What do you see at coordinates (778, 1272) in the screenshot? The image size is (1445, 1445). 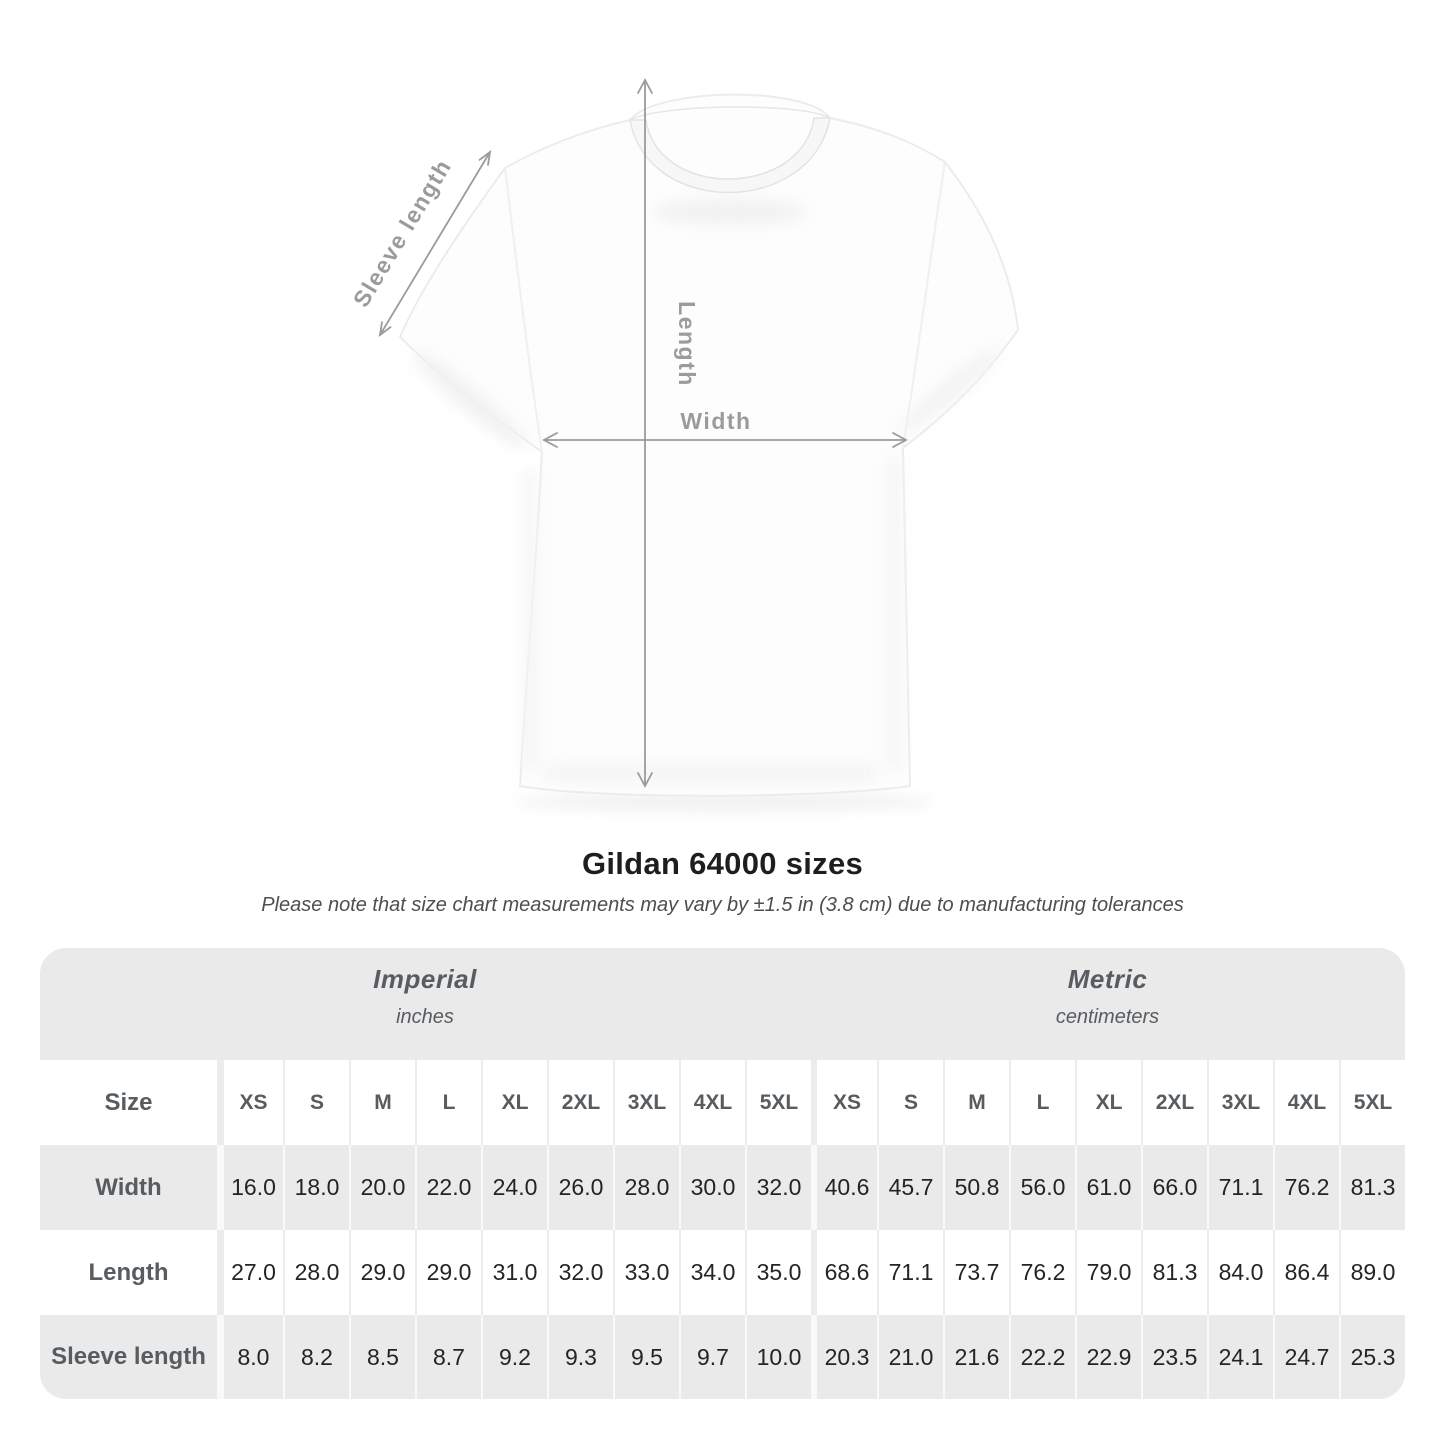 I see `table-cell: 35.0` at bounding box center [778, 1272].